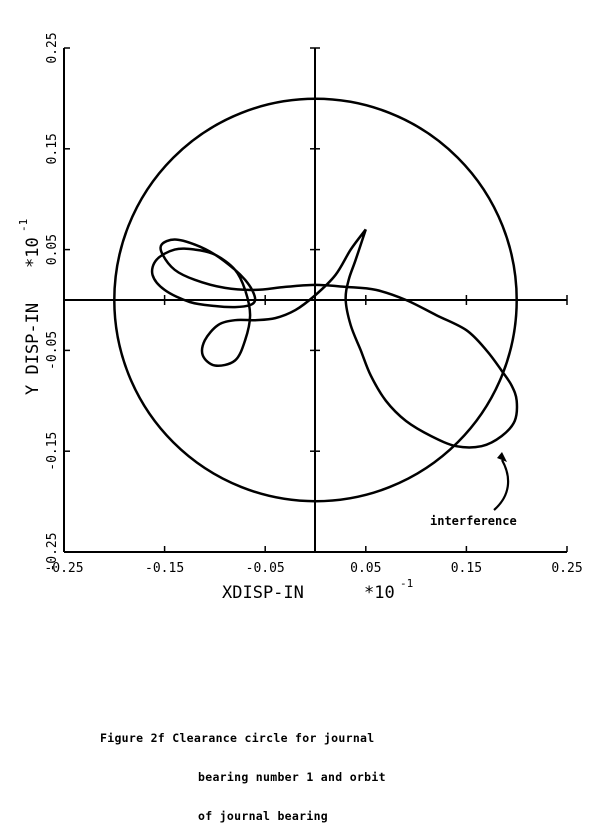  I want to click on x-axis-label: XDISP-IN, so click(263, 593).